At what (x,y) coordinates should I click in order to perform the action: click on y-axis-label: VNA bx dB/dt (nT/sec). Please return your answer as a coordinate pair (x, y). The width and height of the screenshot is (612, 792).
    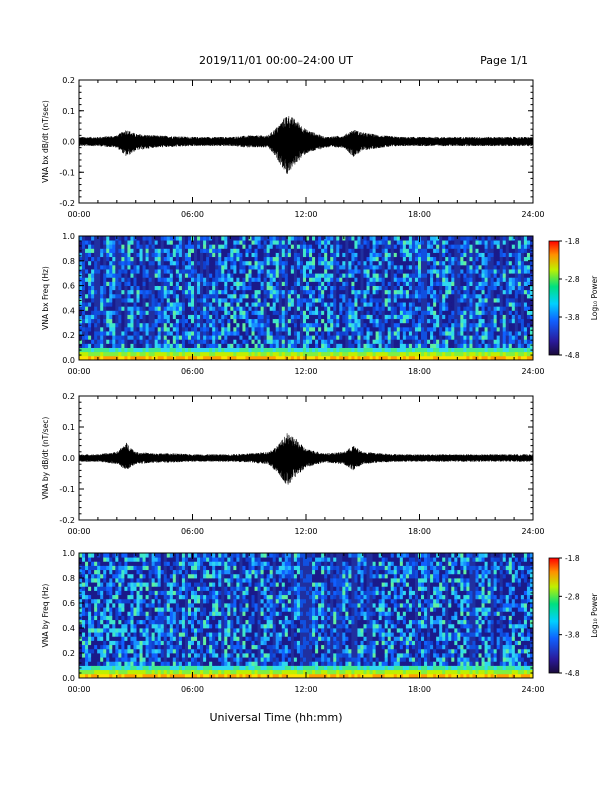
    Looking at the image, I should click on (45, 141).